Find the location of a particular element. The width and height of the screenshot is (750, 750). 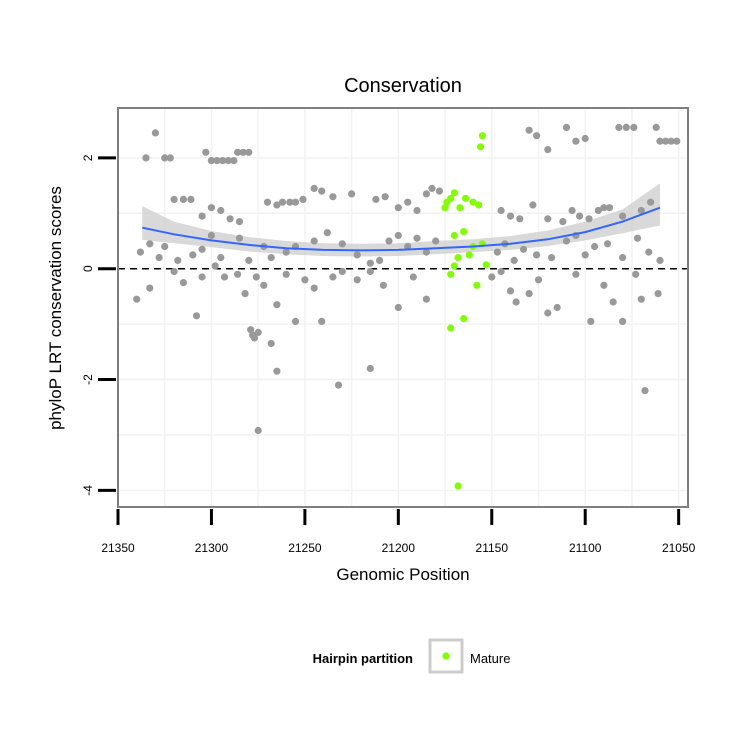

x-axis: 21350 21300 21250 21200 21150 21100 21050 is located at coordinates (398, 532).